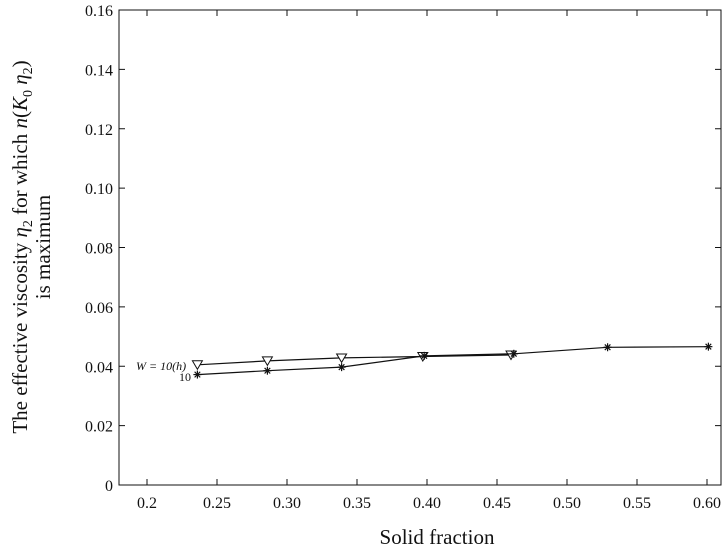 This screenshot has height=556, width=726. I want to click on x-tick-label: 0.55, so click(637, 503).